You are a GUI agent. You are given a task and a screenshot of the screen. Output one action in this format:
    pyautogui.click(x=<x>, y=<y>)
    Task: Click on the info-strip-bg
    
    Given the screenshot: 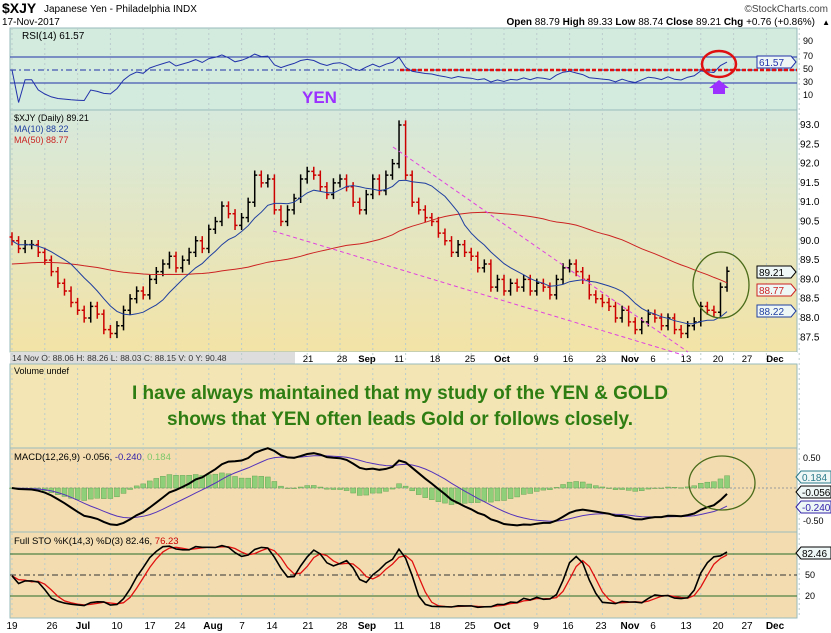 What is the action you would take?
    pyautogui.click(x=152, y=358)
    